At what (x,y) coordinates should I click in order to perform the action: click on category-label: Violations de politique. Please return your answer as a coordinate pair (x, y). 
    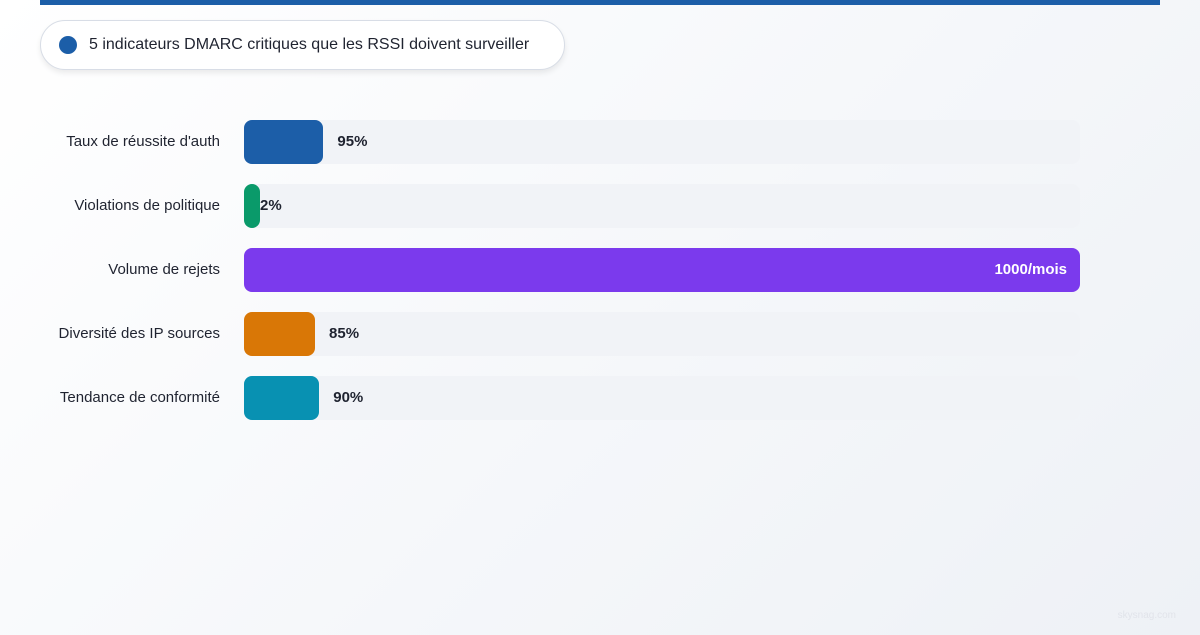
    Looking at the image, I should click on (147, 205).